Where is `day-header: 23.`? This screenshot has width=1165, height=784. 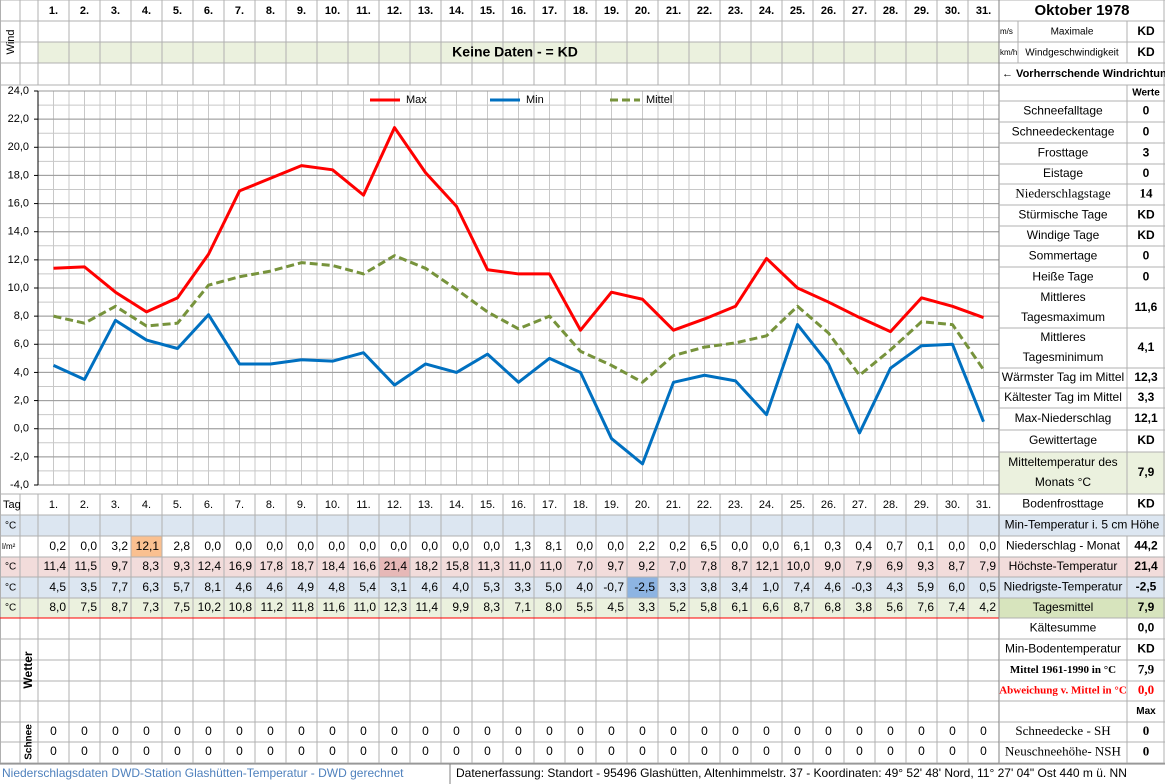
day-header: 23. is located at coordinates (735, 11).